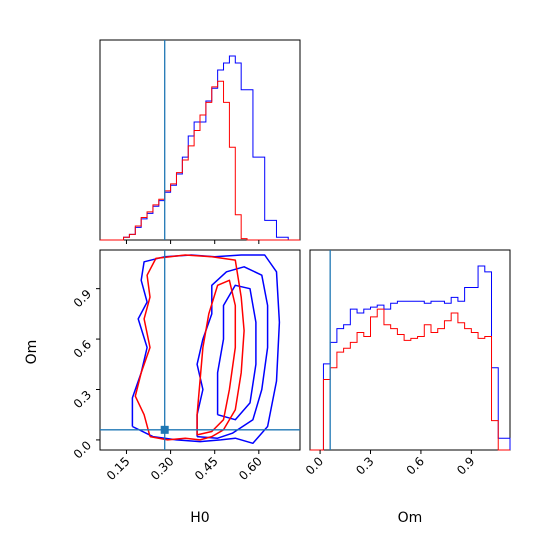  I want to click on y-axis-label-om: Om, so click(32, 352).